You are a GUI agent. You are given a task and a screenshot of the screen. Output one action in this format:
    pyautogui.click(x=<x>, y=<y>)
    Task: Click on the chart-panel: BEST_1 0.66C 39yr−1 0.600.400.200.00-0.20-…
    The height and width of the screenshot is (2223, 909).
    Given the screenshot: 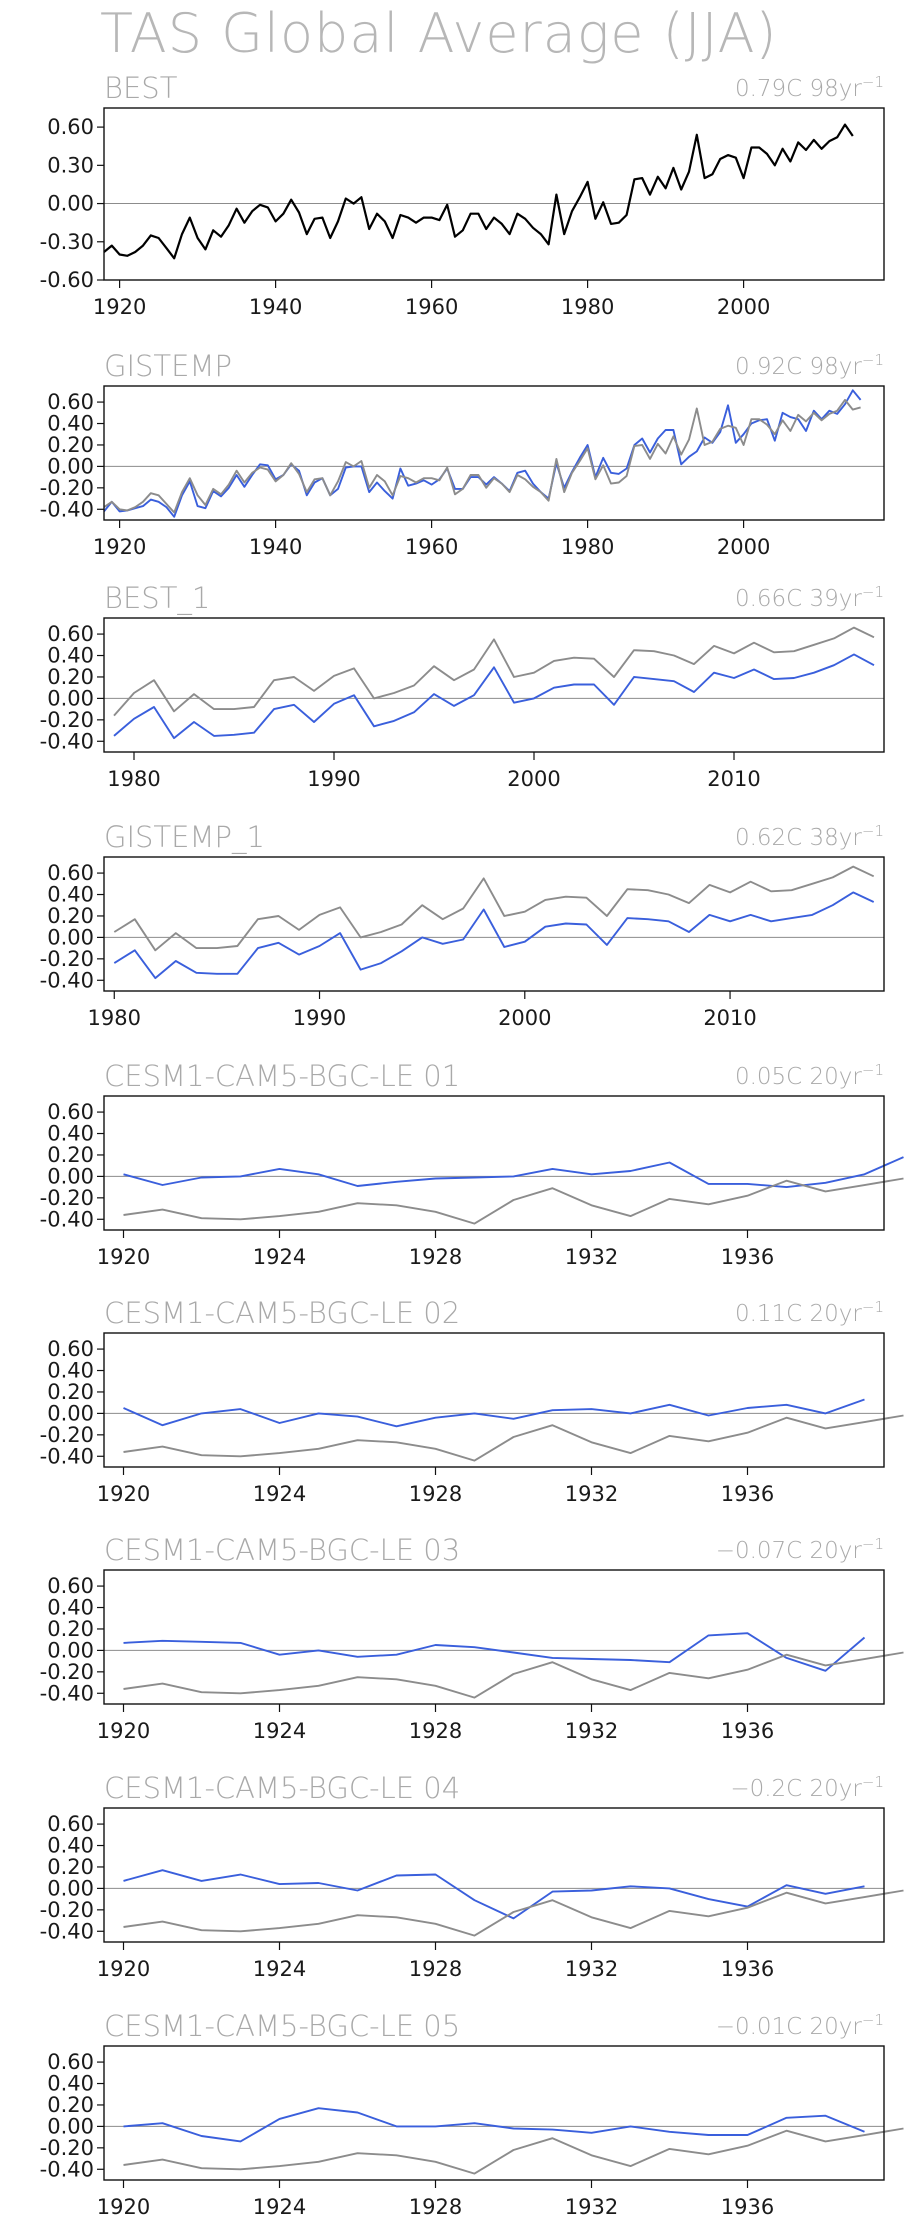 What is the action you would take?
    pyautogui.click(x=462, y=686)
    